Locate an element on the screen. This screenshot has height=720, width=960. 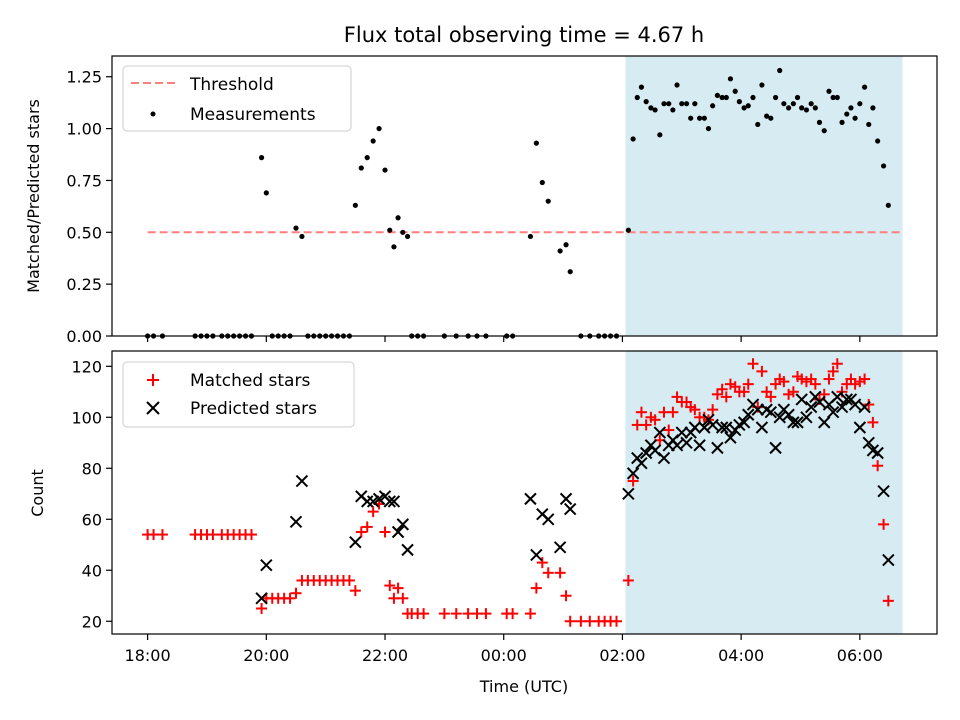
top-legend-box is located at coordinates (237, 98).